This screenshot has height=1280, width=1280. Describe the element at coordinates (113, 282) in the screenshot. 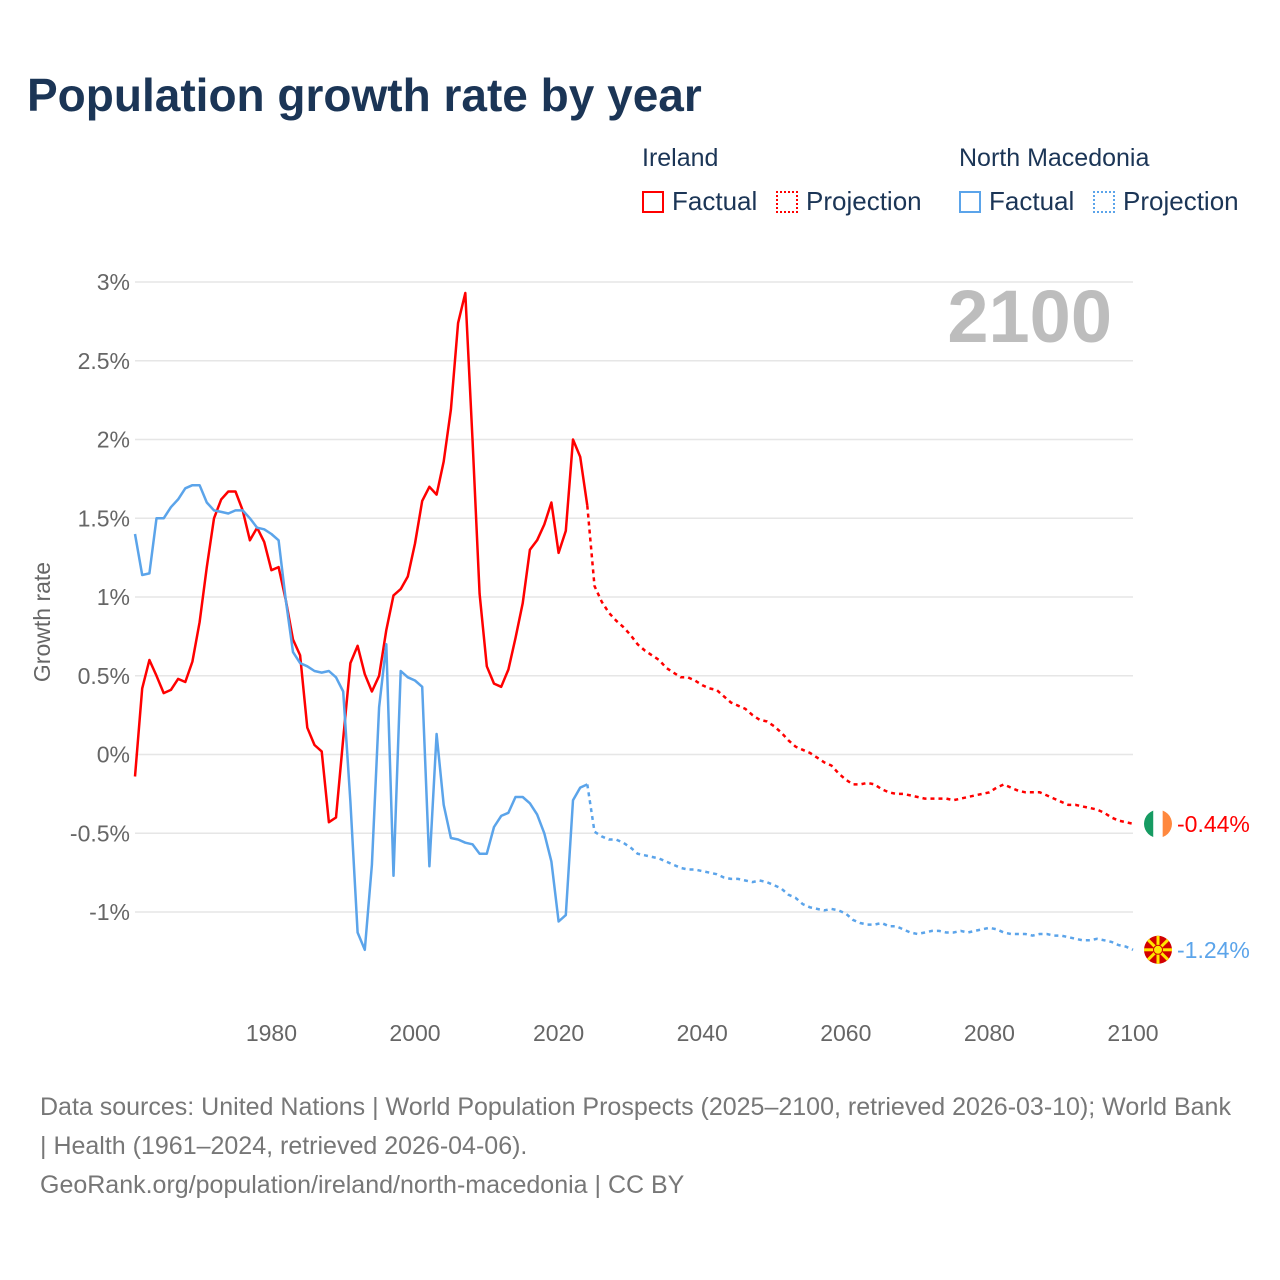

I see `y-tick-label: 3%` at that location.